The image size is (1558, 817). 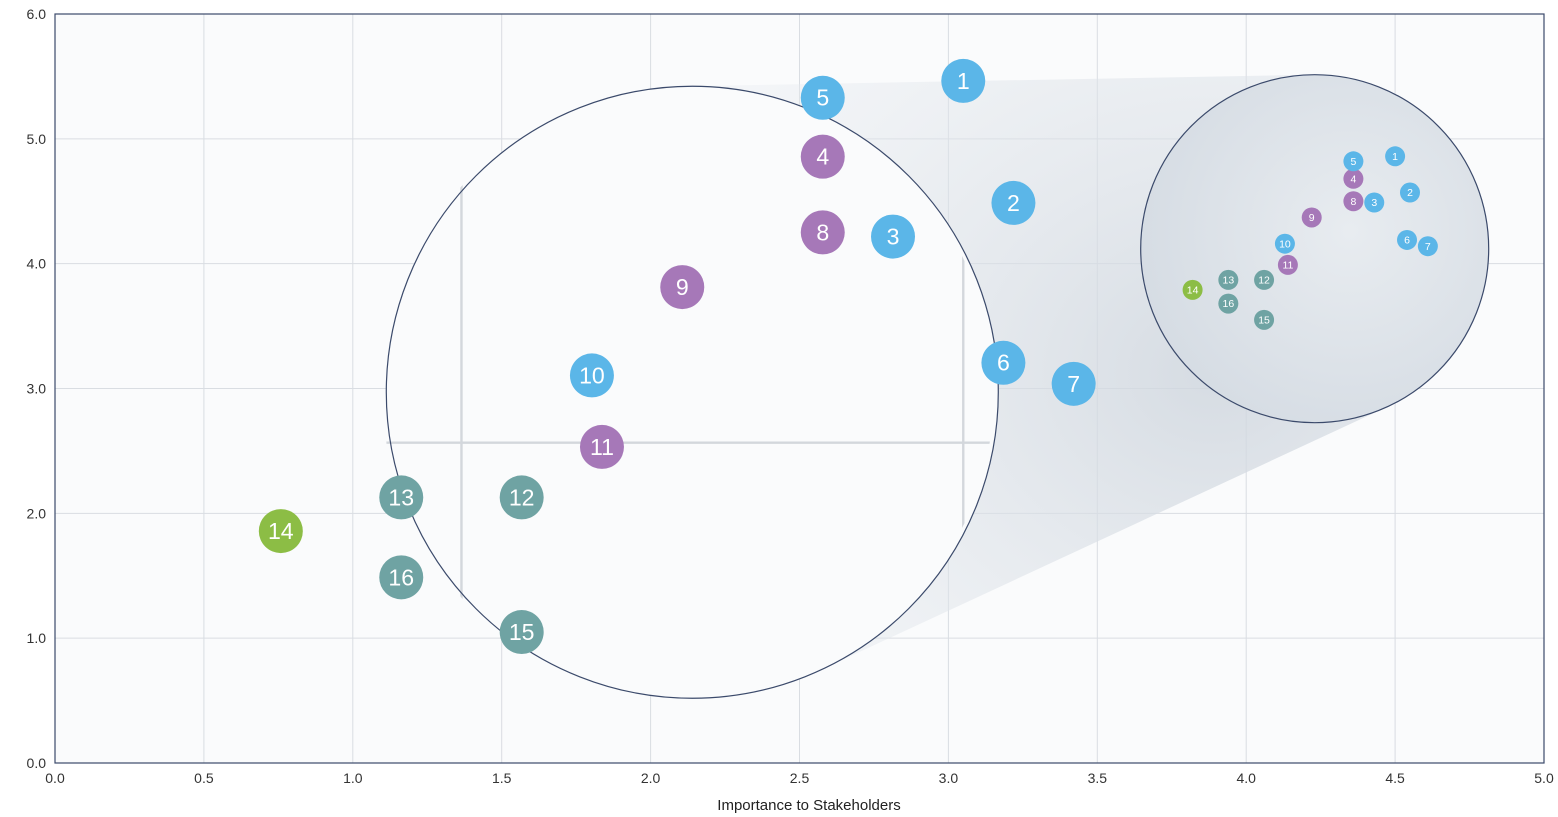 What do you see at coordinates (1312, 218) in the screenshot?
I see `data-point-9-label: 9` at bounding box center [1312, 218].